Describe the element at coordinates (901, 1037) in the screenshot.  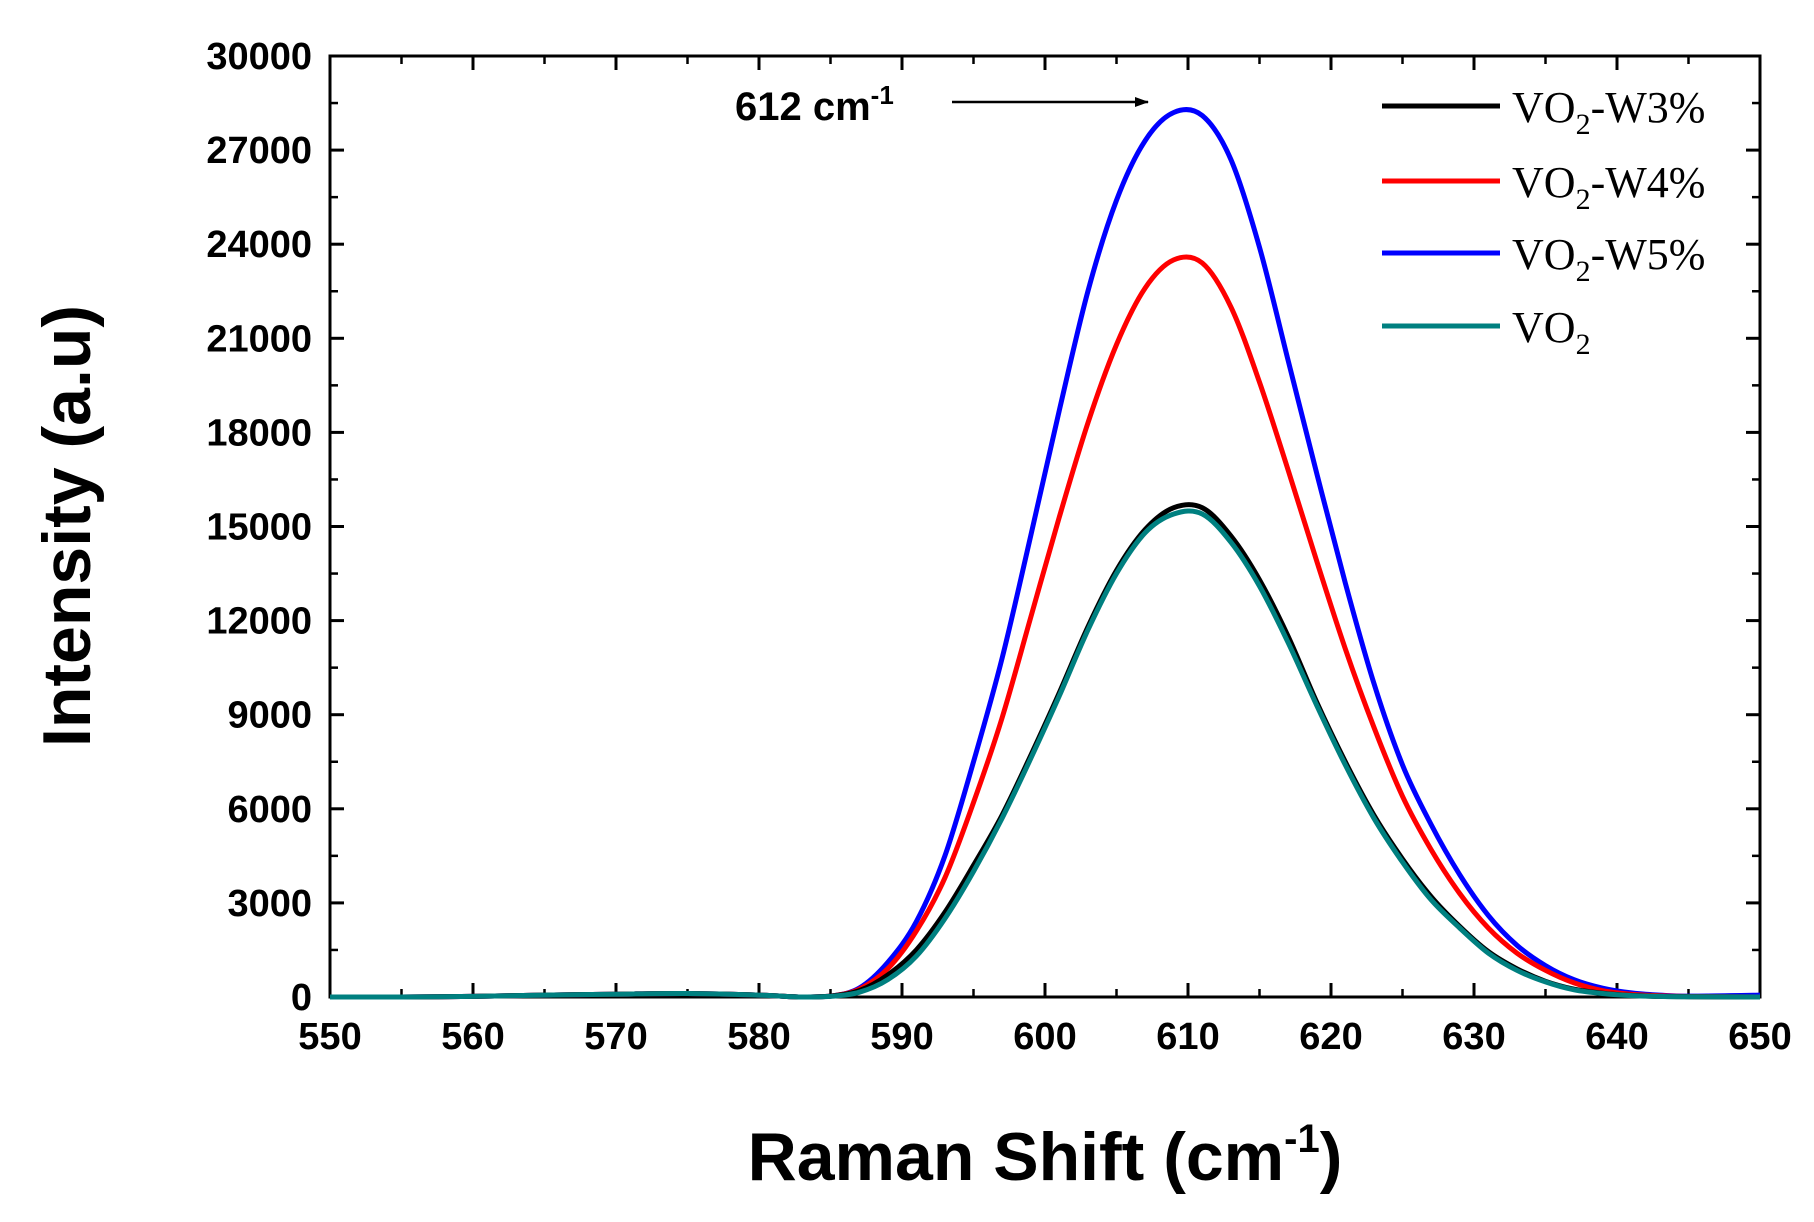
I see `x-tick-label: 590` at that location.